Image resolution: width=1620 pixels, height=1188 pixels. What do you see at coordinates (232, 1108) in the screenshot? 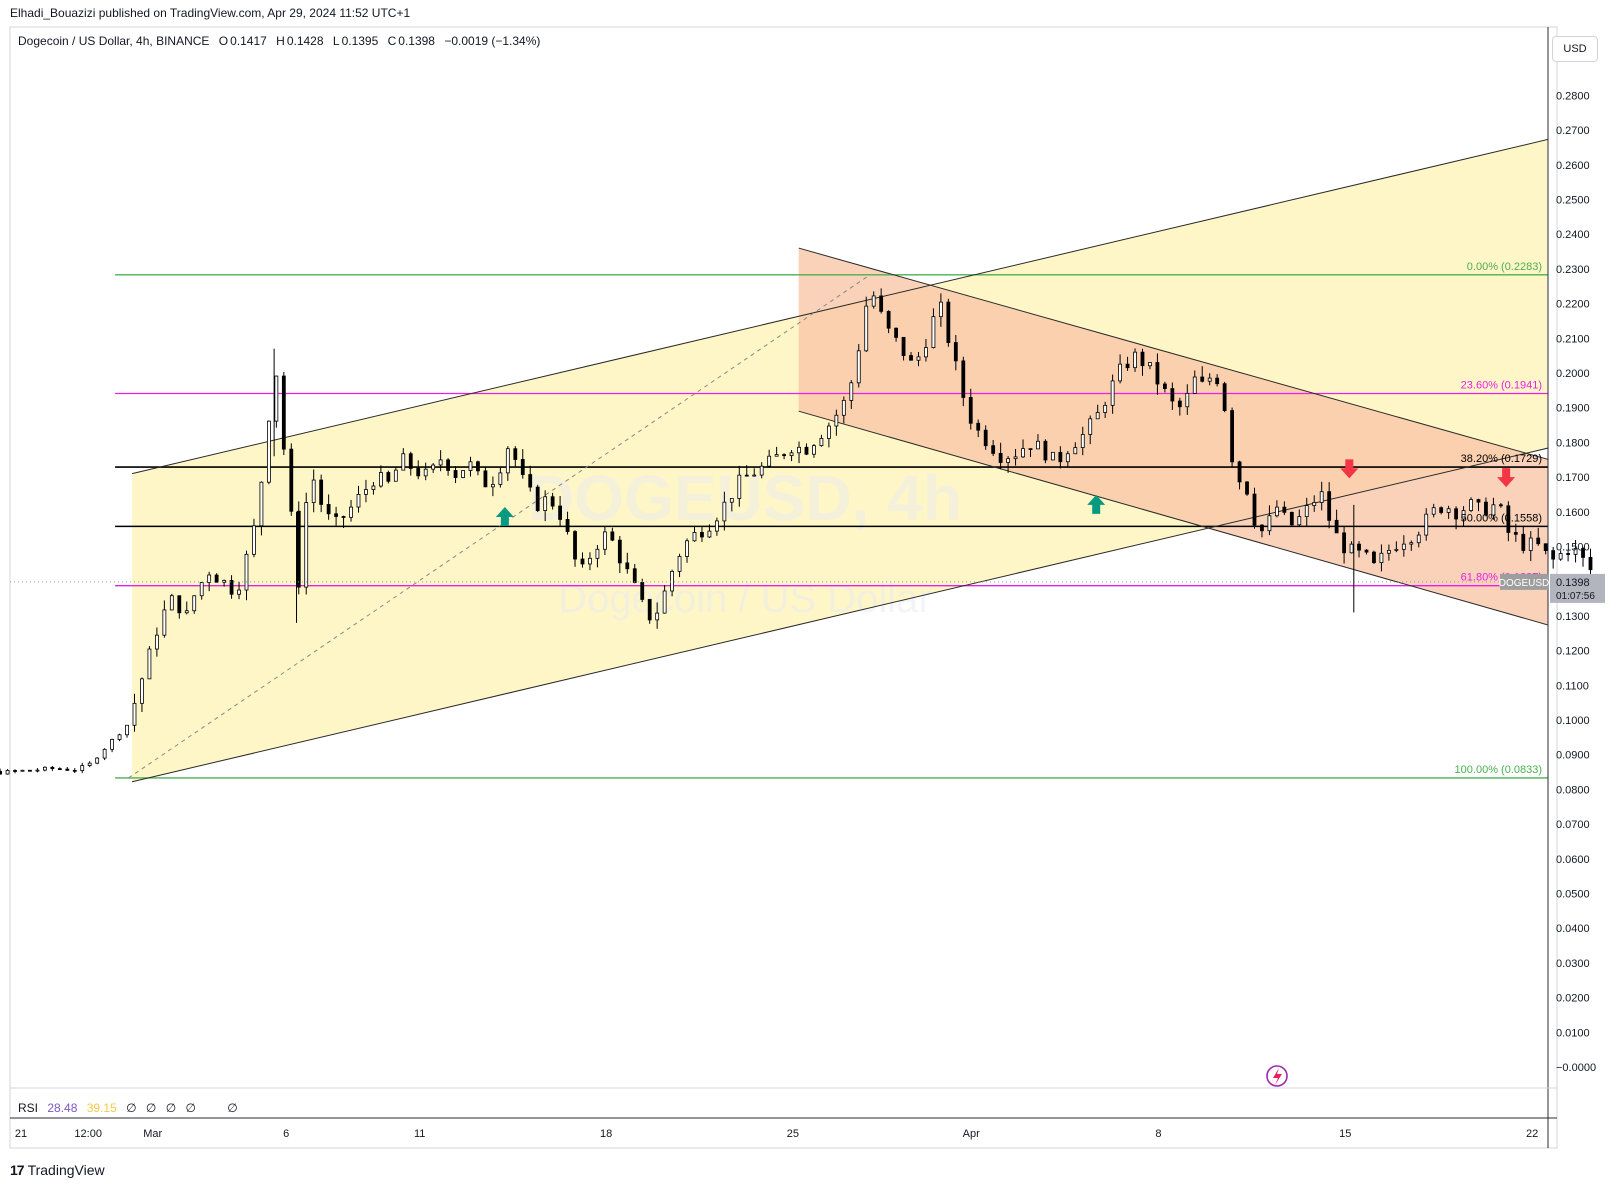
I see `rsi-null-5: ∅` at bounding box center [232, 1108].